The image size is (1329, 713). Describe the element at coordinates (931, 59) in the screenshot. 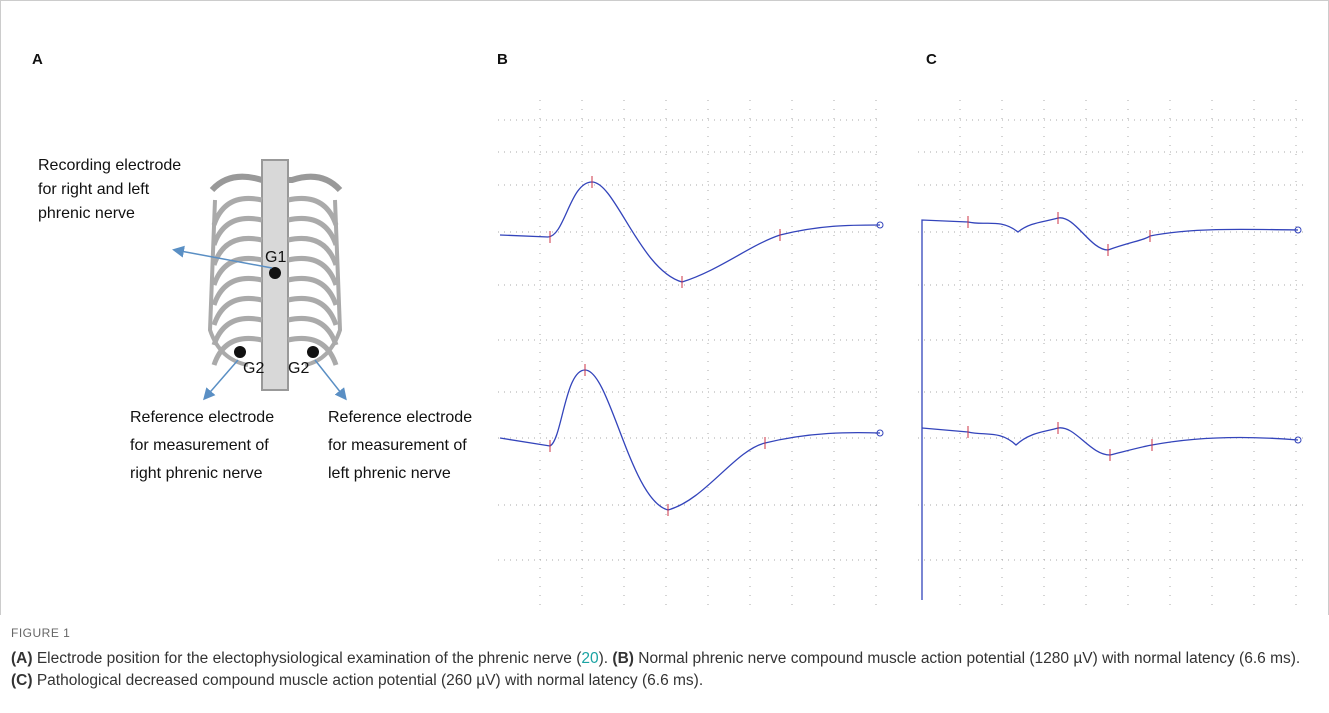

I see `panel-label: C` at that location.